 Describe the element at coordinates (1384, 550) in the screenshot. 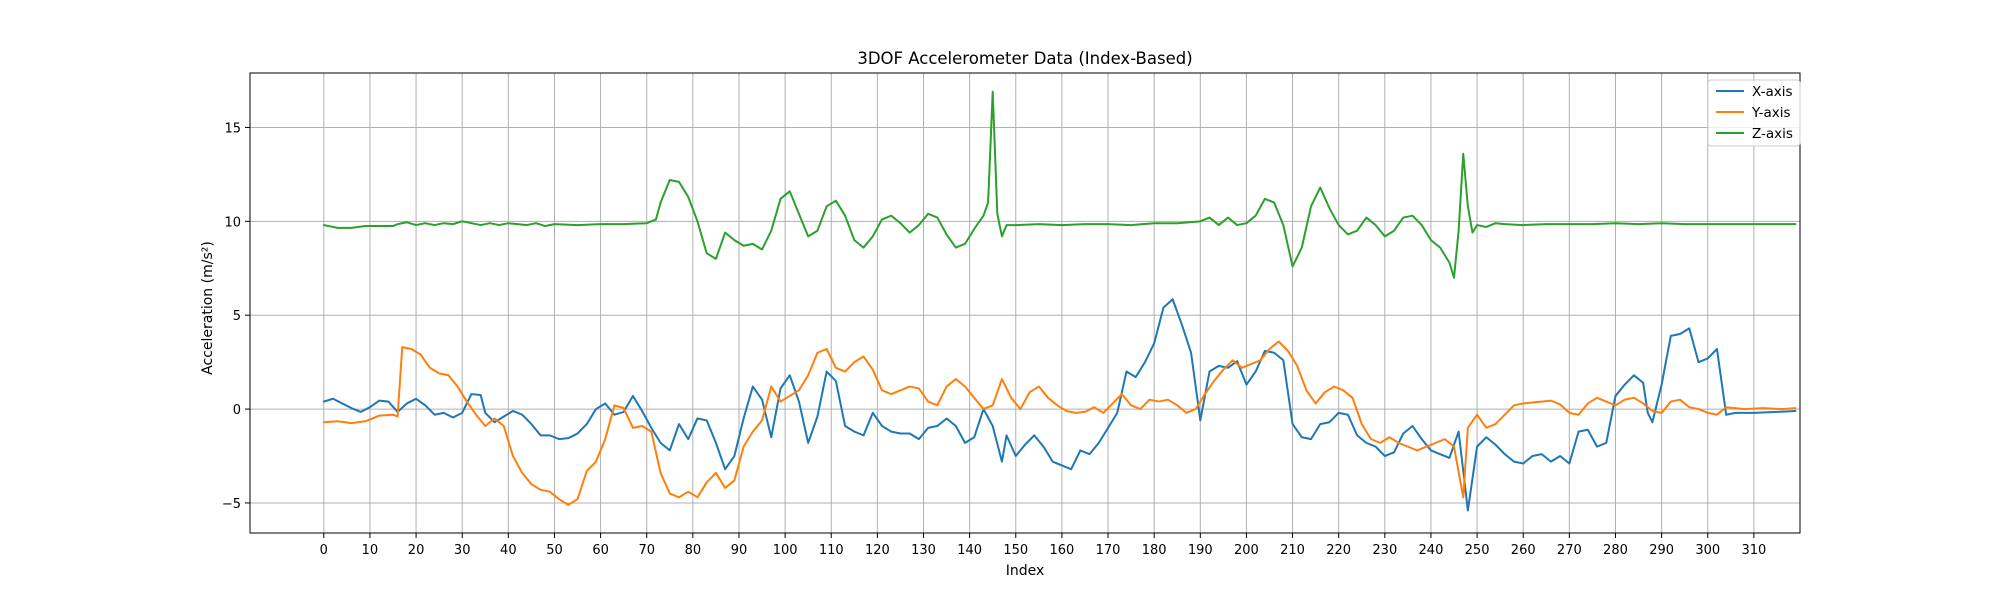

I see `x-tick-label: 230` at that location.